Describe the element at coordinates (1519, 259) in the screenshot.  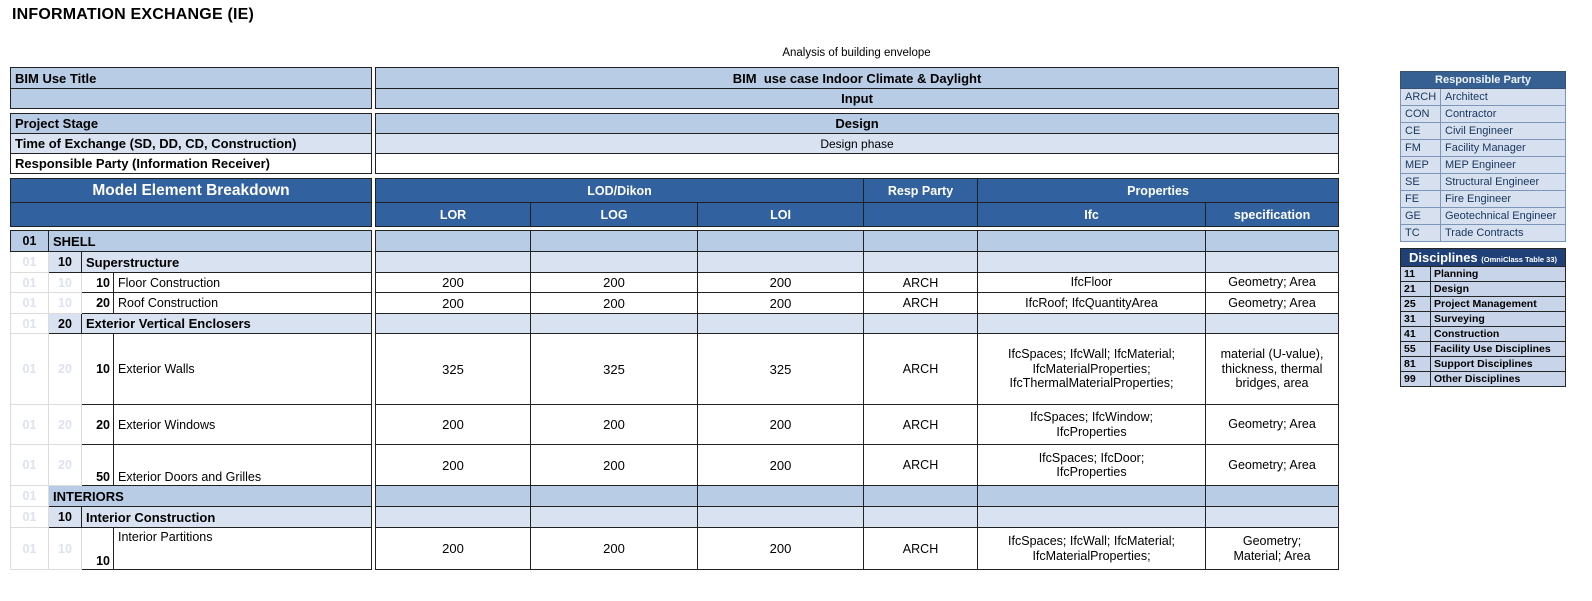
I see `legend-subtitle: (OmniClass Table 33)` at that location.